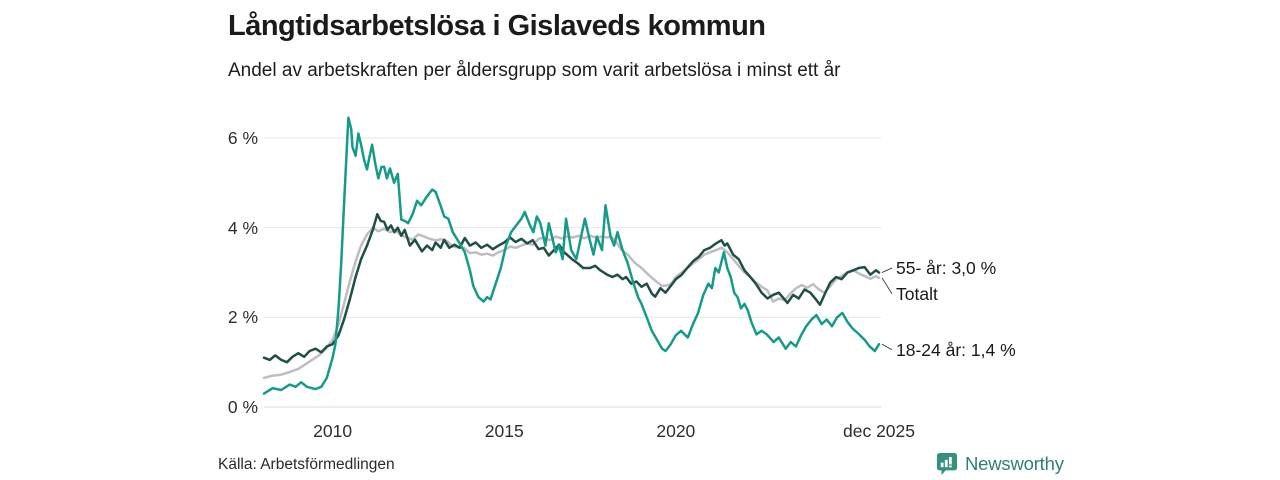 The width and height of the screenshot is (1280, 480). I want to click on x-axis-label: 2020, so click(676, 431).